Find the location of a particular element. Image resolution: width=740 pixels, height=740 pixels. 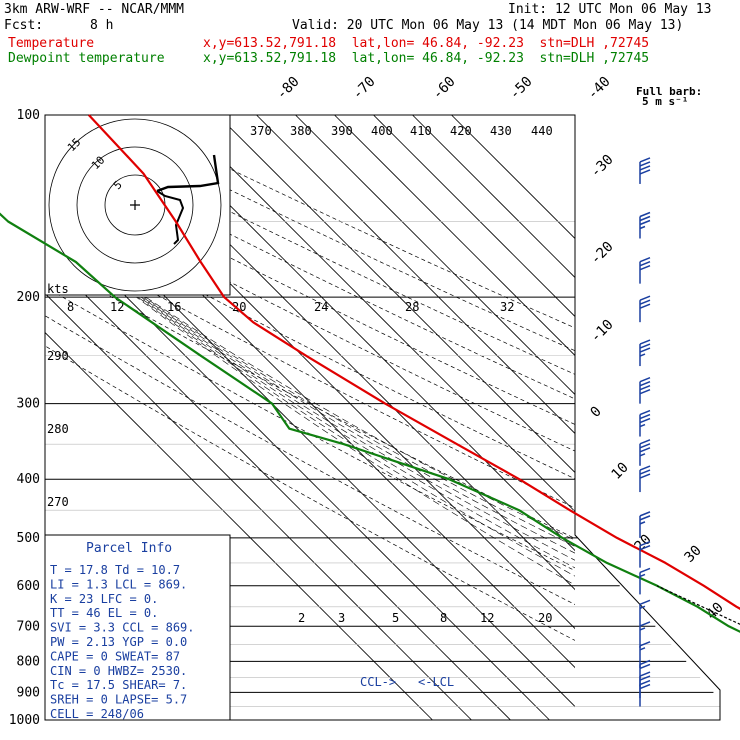

dewpoint-legend: Dewpoint temperature is located at coordinates (86, 58).